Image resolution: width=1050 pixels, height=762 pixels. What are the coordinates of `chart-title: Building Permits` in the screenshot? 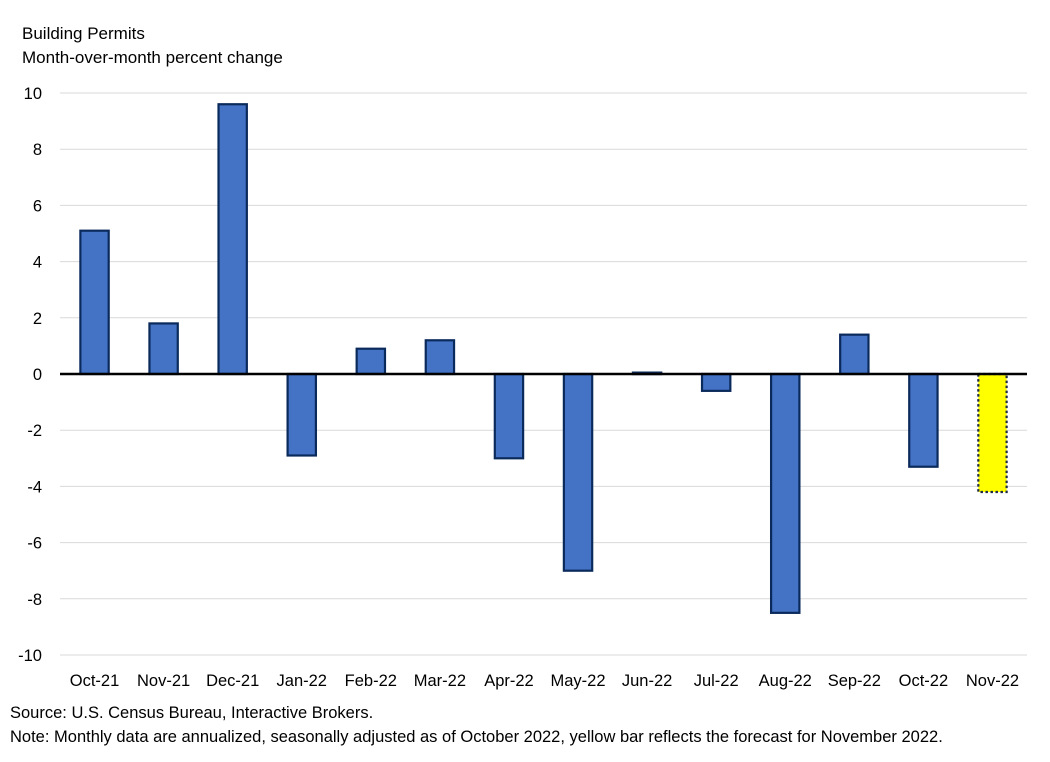 It's located at (83, 33).